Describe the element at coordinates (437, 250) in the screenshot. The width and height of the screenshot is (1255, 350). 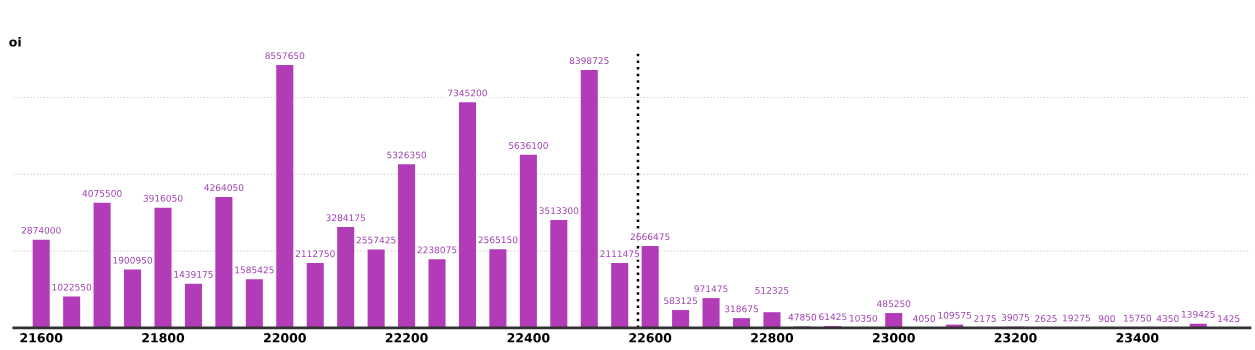
I see `data-label: 2238075` at that location.